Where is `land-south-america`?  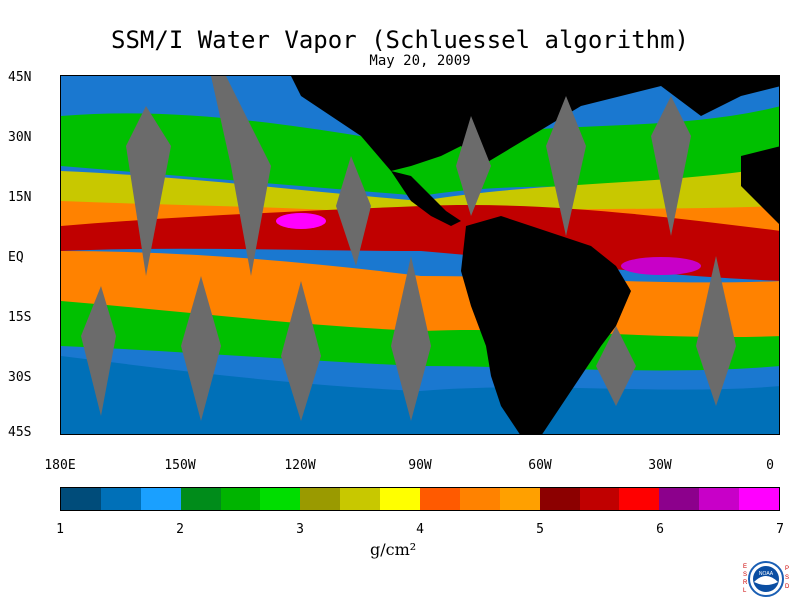 land-south-america is located at coordinates (546, 325).